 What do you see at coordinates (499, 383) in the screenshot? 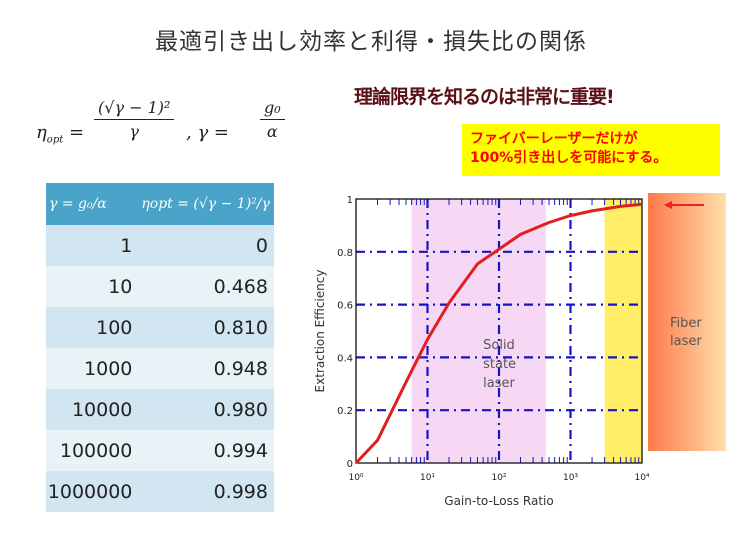
I see `solid-state-label: laser` at bounding box center [499, 383].